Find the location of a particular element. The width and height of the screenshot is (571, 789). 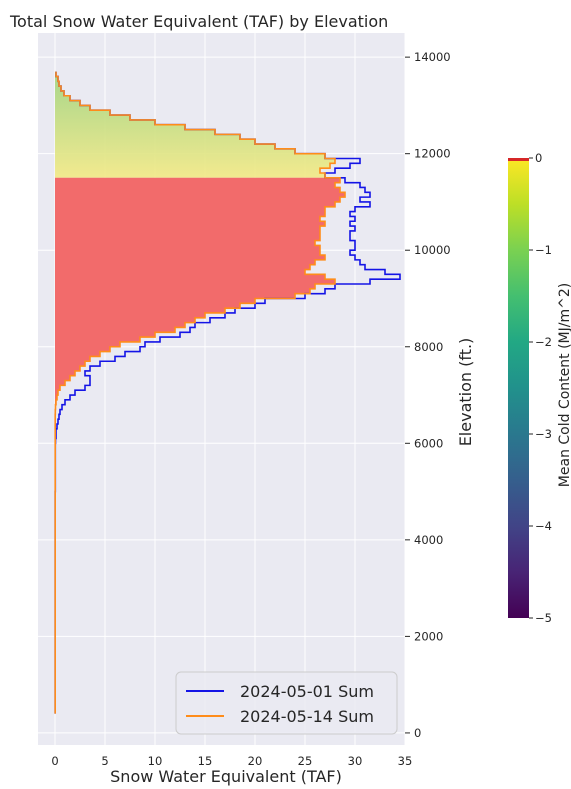

x-tick-label: 15 is located at coordinates (205, 761).